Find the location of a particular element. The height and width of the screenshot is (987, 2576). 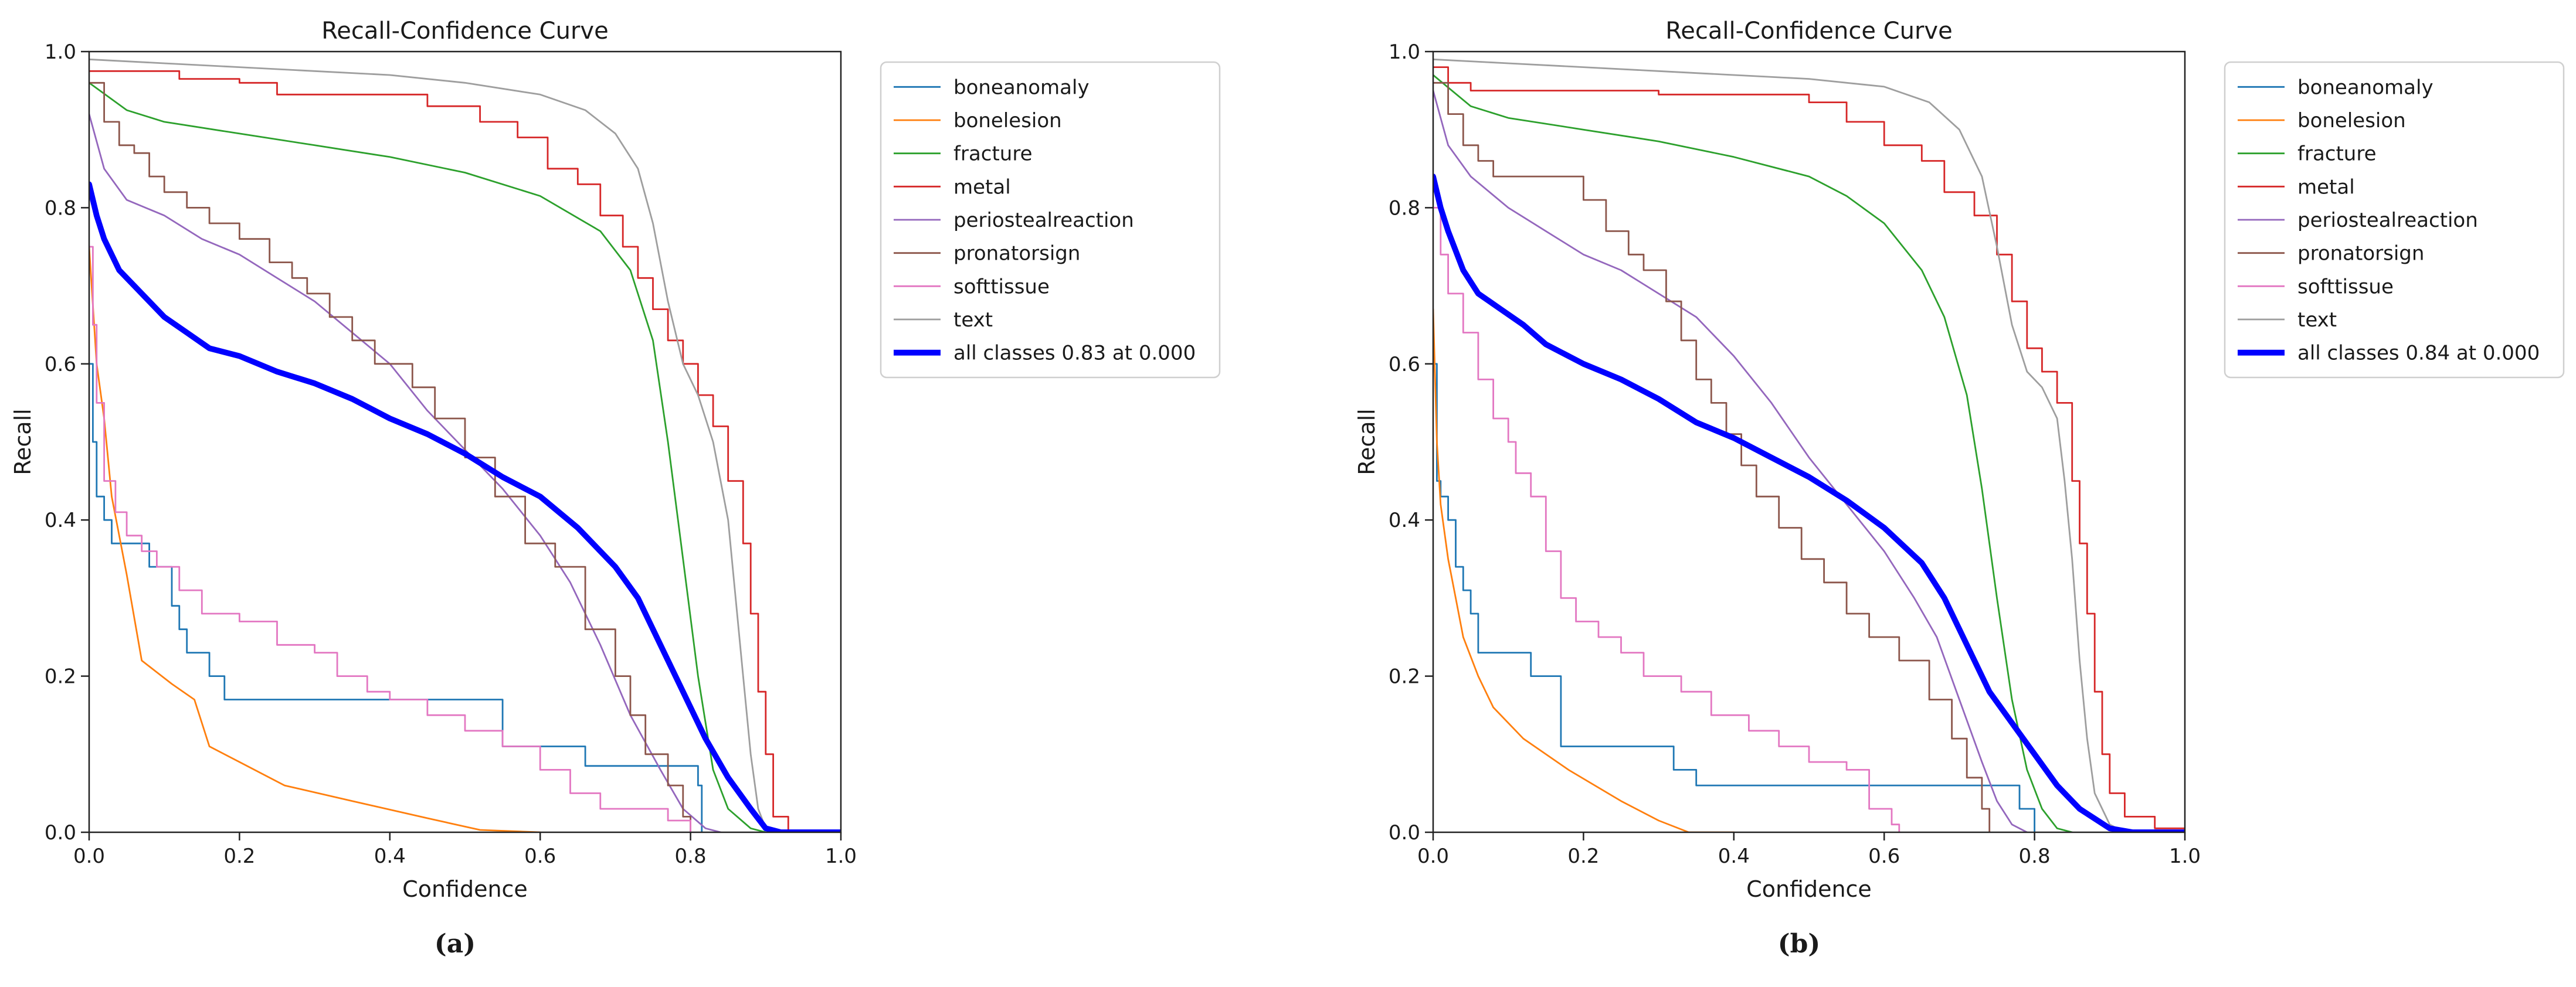

legend-entry: all classes 0.83 at 0.000 is located at coordinates (1074, 353).